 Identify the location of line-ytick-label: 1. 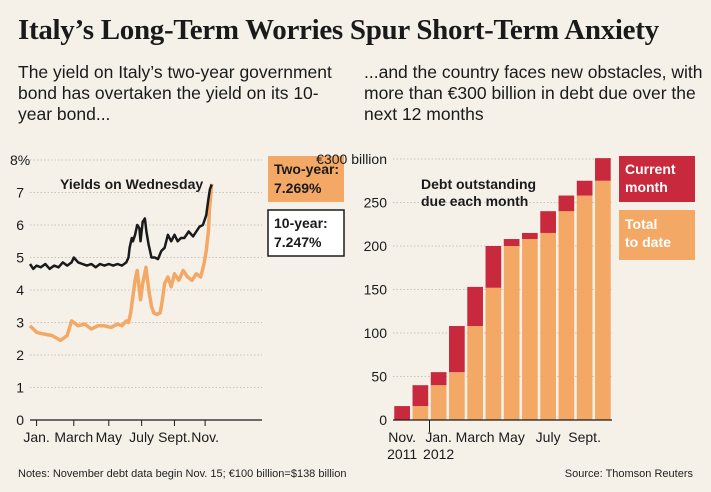
(20, 388).